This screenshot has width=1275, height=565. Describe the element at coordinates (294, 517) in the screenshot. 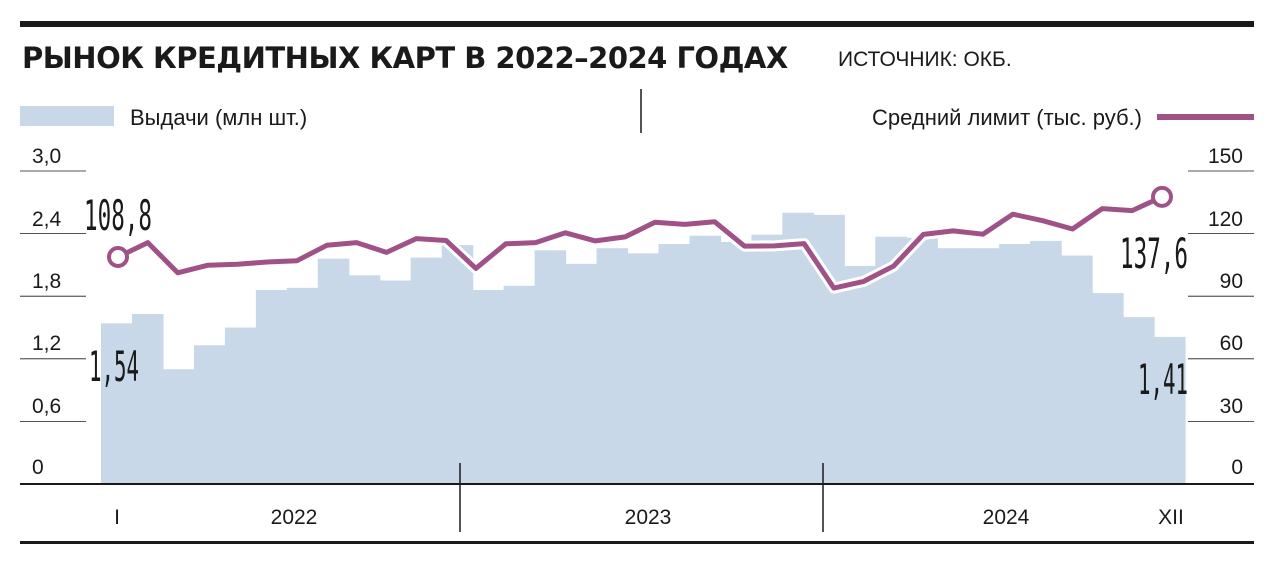

I see `x-label-year: 2022` at that location.